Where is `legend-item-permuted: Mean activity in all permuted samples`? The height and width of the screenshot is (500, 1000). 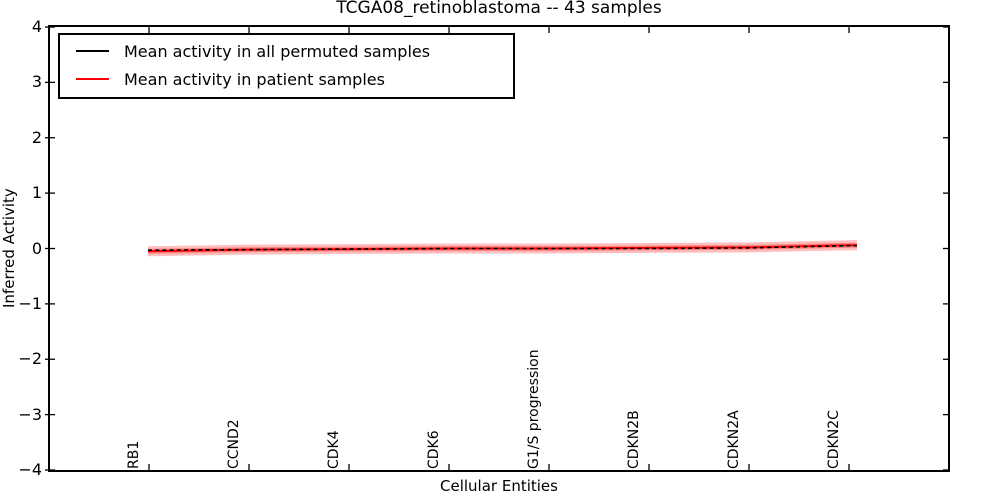
legend-item-permuted: Mean activity in all permuted samples is located at coordinates (286, 51).